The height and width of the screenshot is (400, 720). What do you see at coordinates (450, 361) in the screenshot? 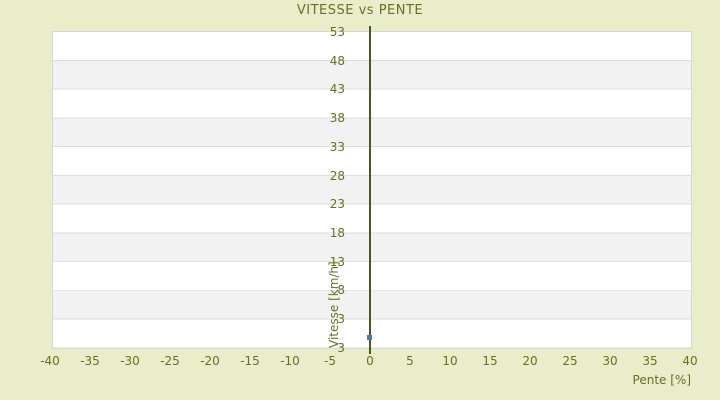
I see `x-tick-label: 10` at bounding box center [450, 361].